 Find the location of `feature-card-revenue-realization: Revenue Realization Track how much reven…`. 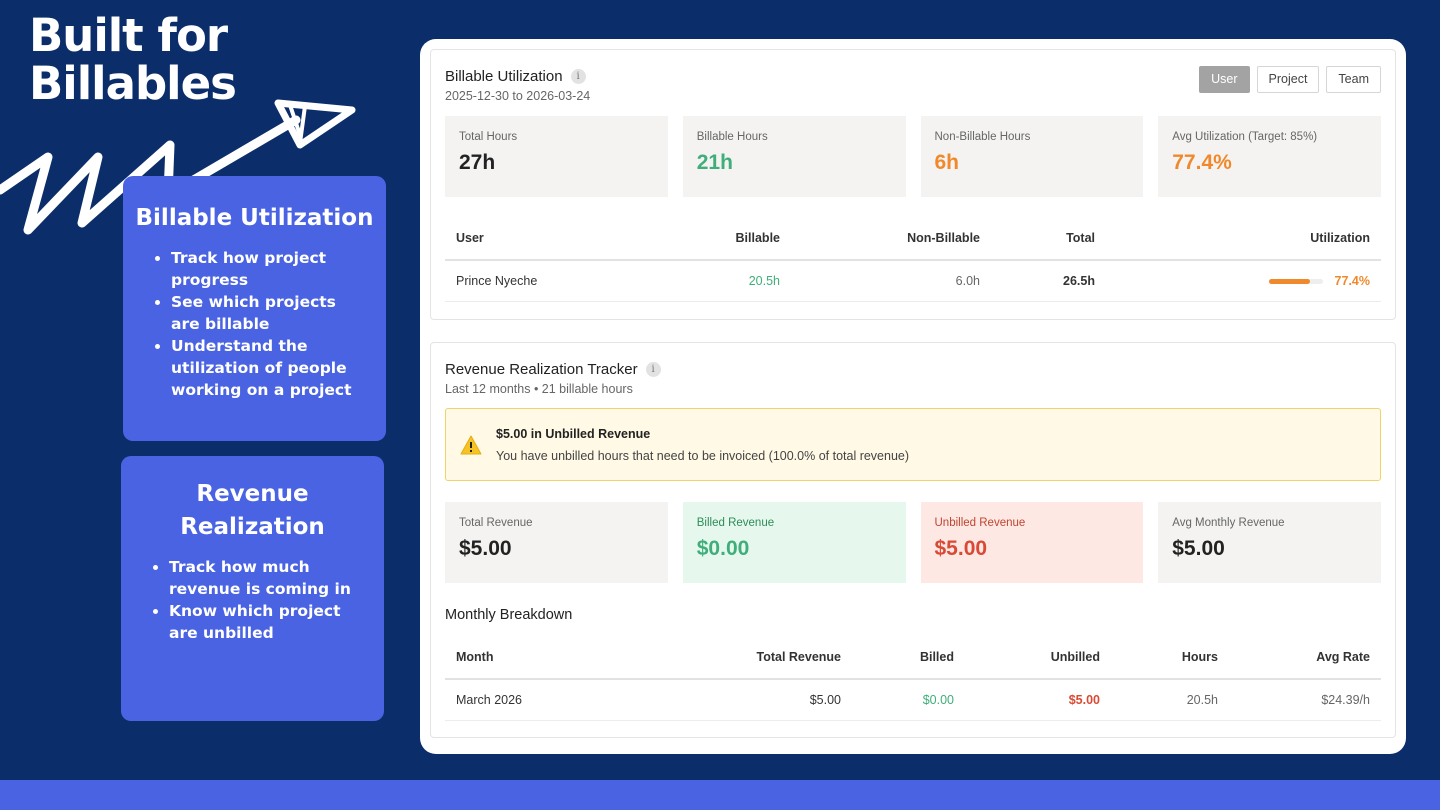

feature-card-revenue-realization: Revenue Realization Track how much reven… is located at coordinates (252, 588).